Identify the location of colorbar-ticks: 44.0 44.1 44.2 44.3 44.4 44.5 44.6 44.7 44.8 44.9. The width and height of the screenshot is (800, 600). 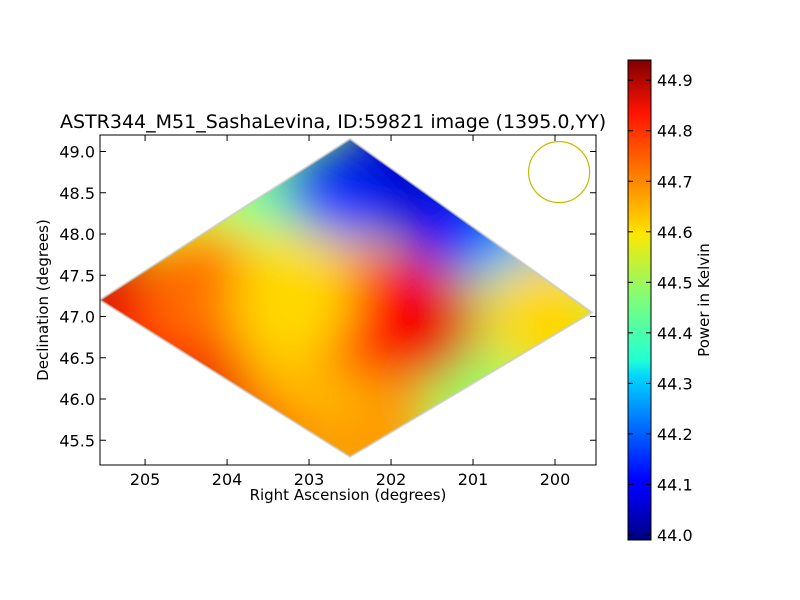
(660, 308).